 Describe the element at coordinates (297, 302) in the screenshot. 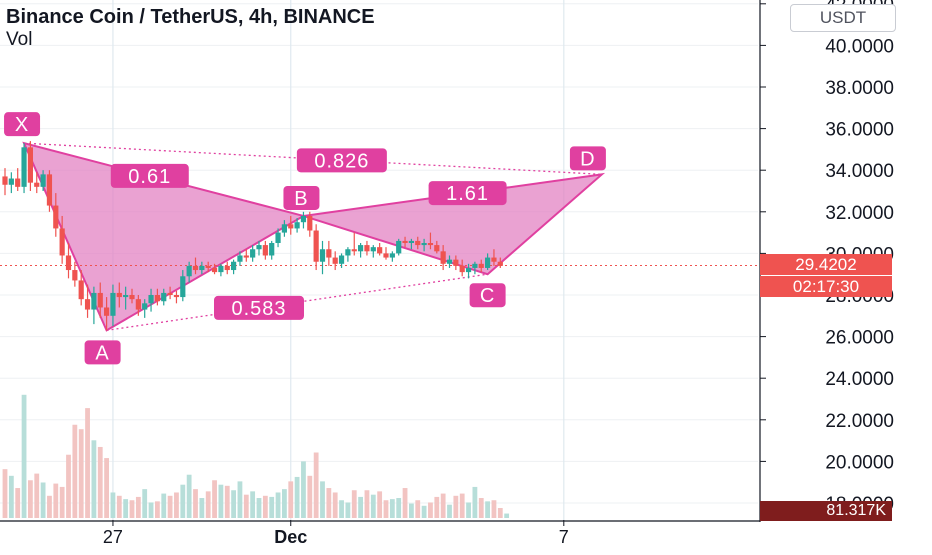

I see `pattern-ac-dotted` at that location.